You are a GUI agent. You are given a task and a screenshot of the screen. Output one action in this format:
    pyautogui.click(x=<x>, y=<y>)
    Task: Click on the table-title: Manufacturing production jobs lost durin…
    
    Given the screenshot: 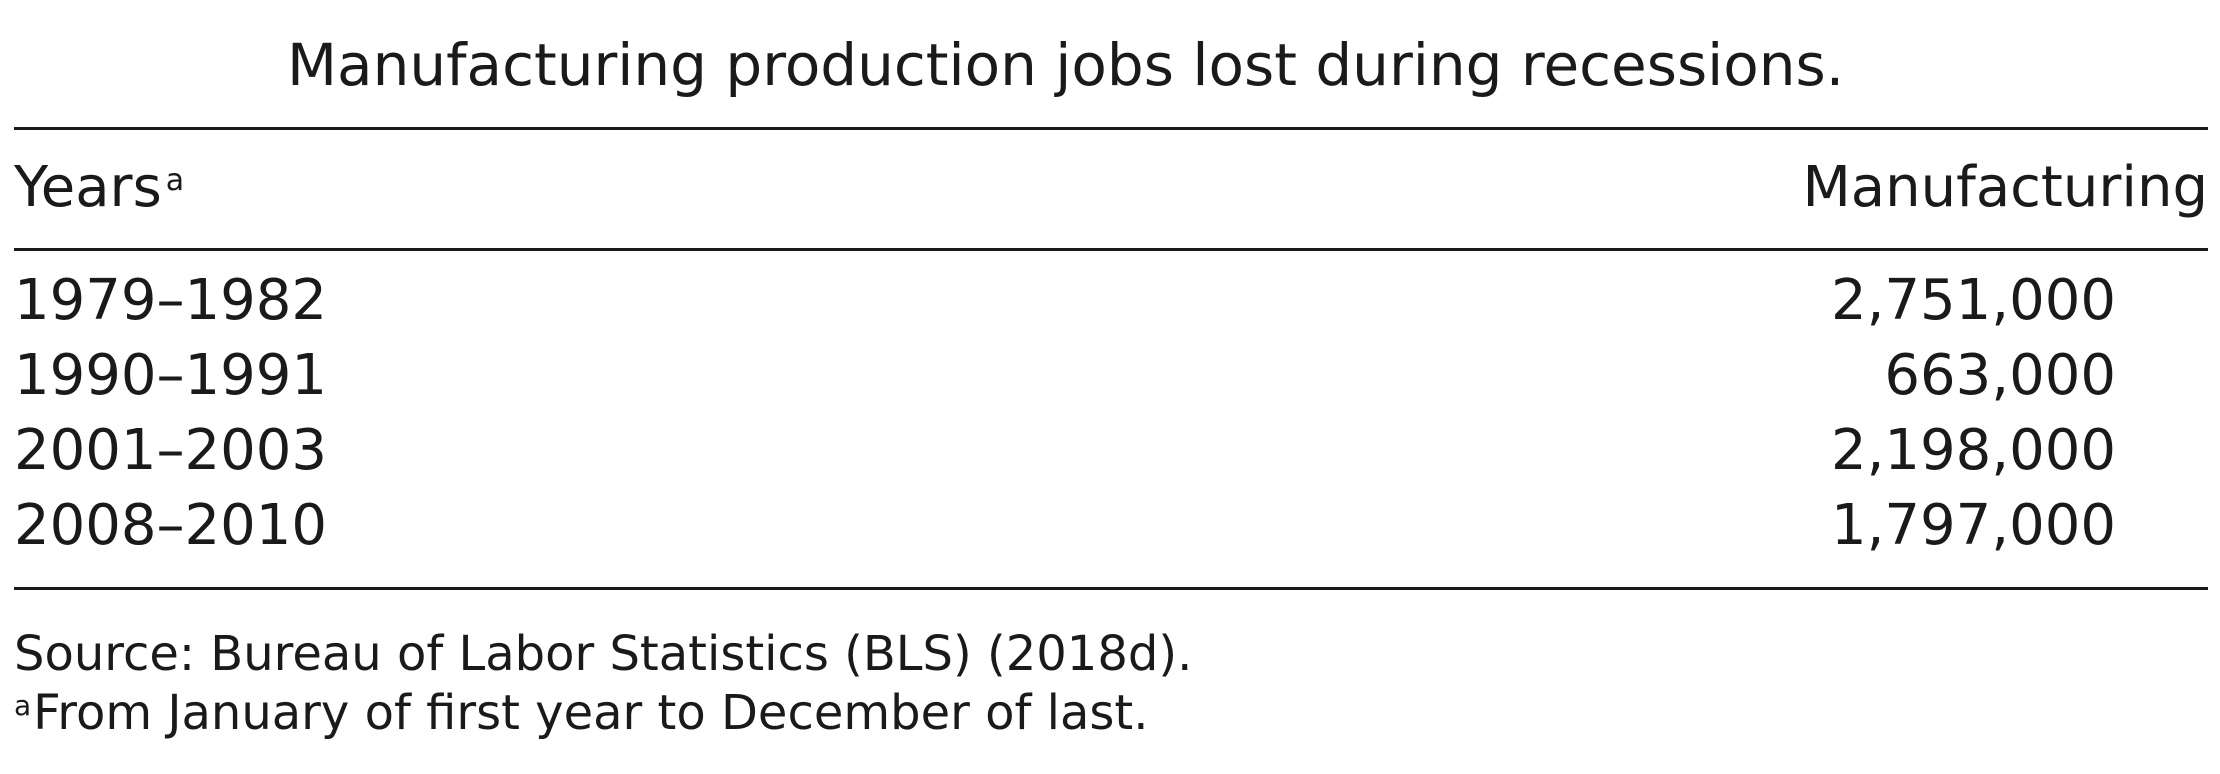 What is the action you would take?
    pyautogui.click(x=1066, y=65)
    